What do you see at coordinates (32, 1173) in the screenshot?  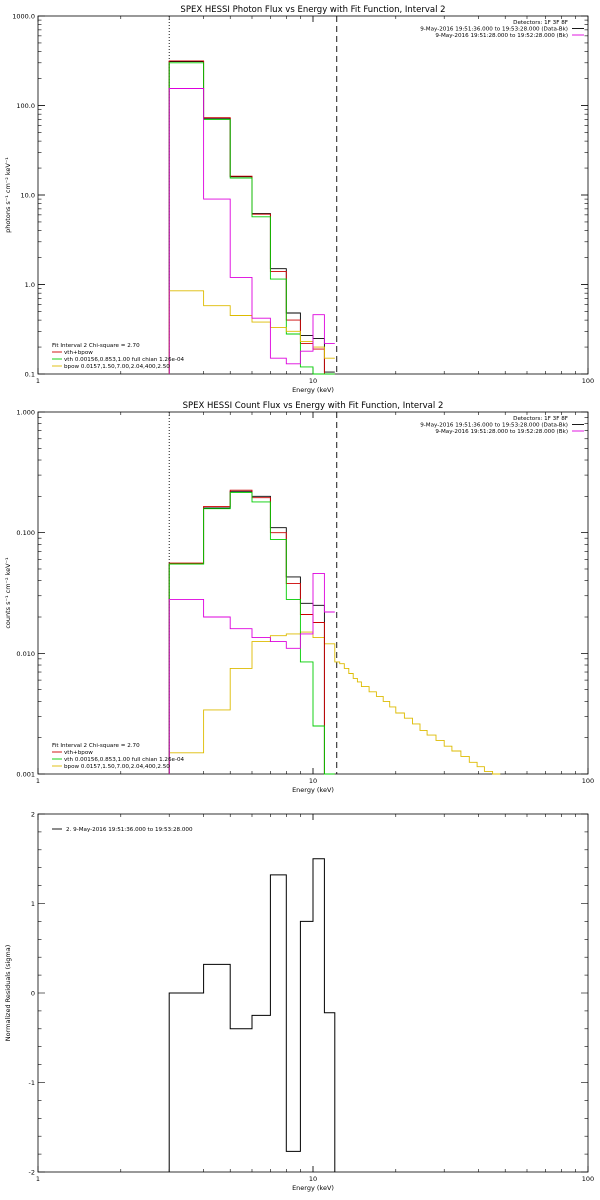 I see `y-tick-label: -2` at bounding box center [32, 1173].